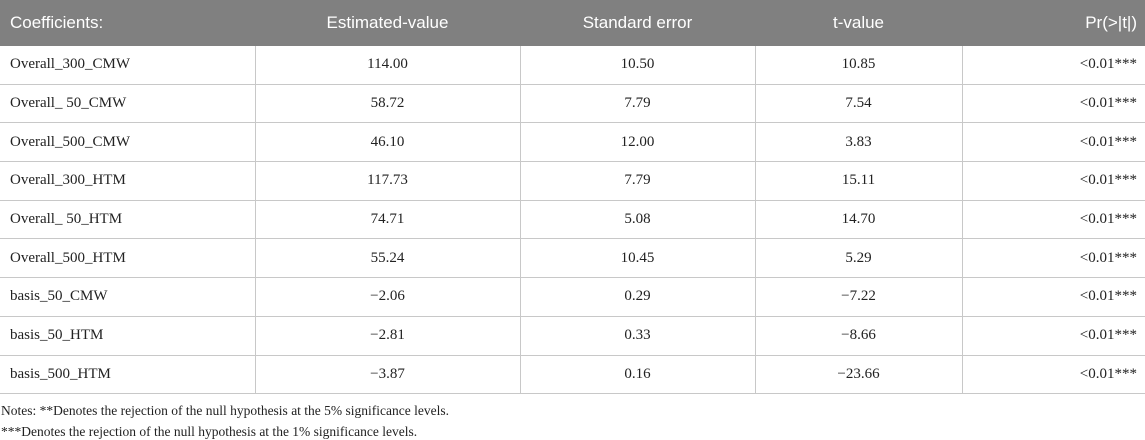 The image size is (1145, 440). I want to click on cell: 55.24, so click(387, 258).